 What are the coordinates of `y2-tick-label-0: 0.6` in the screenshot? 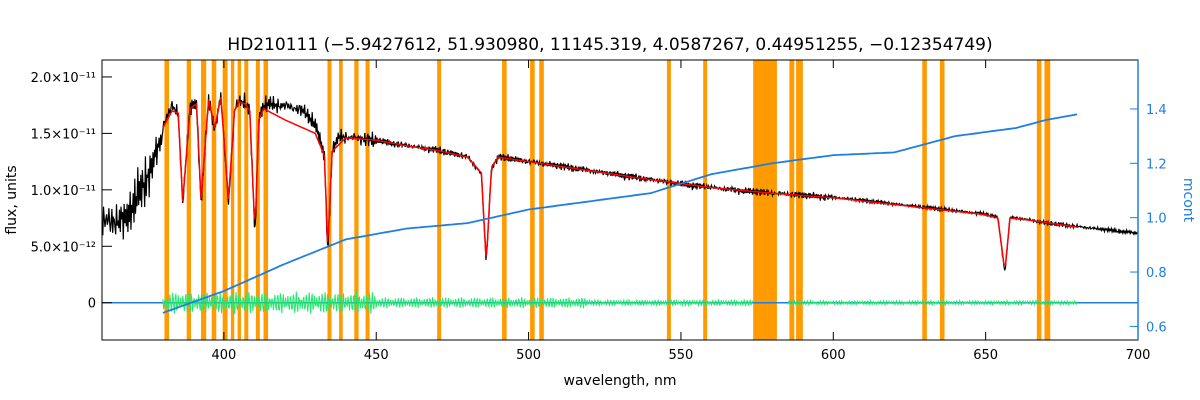 It's located at (1156, 327).